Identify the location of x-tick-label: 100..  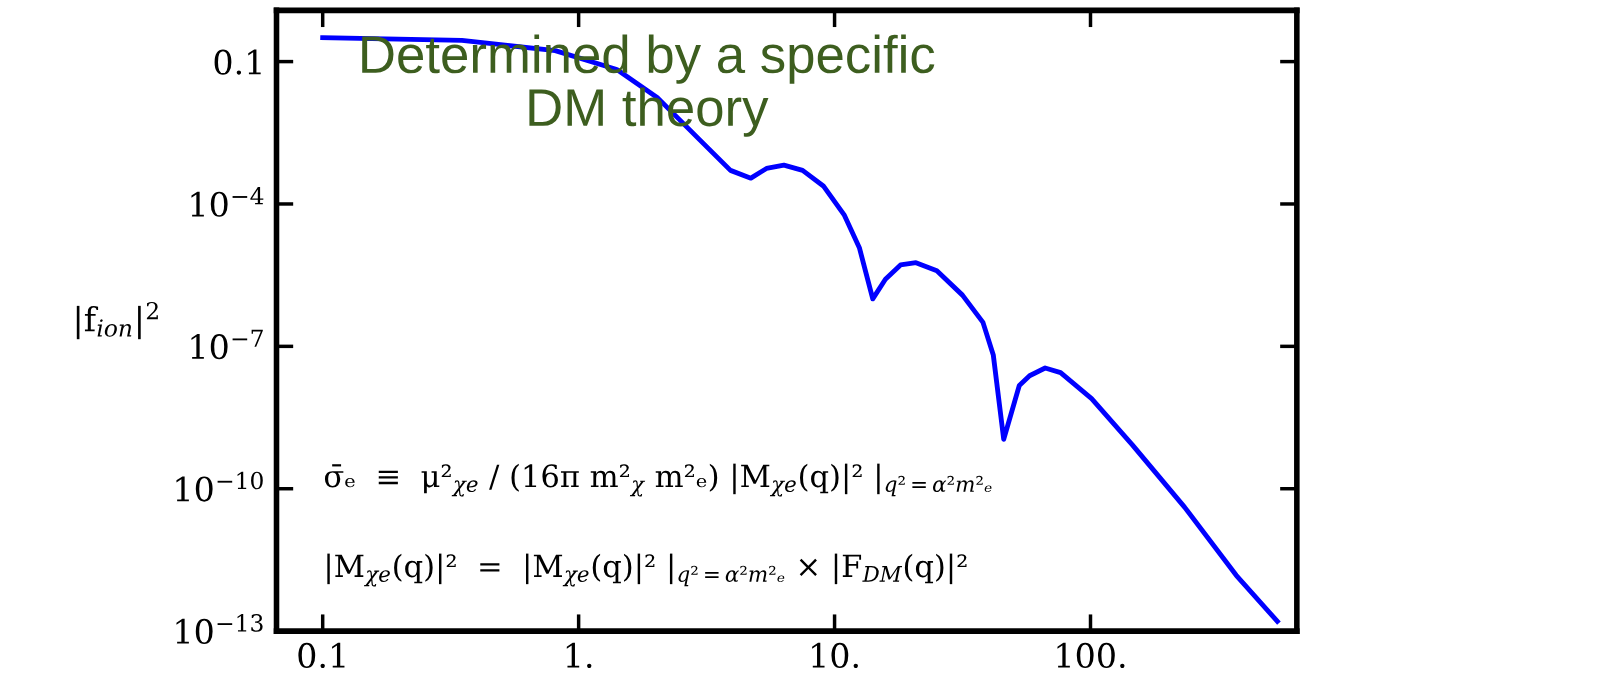
(1091, 655).